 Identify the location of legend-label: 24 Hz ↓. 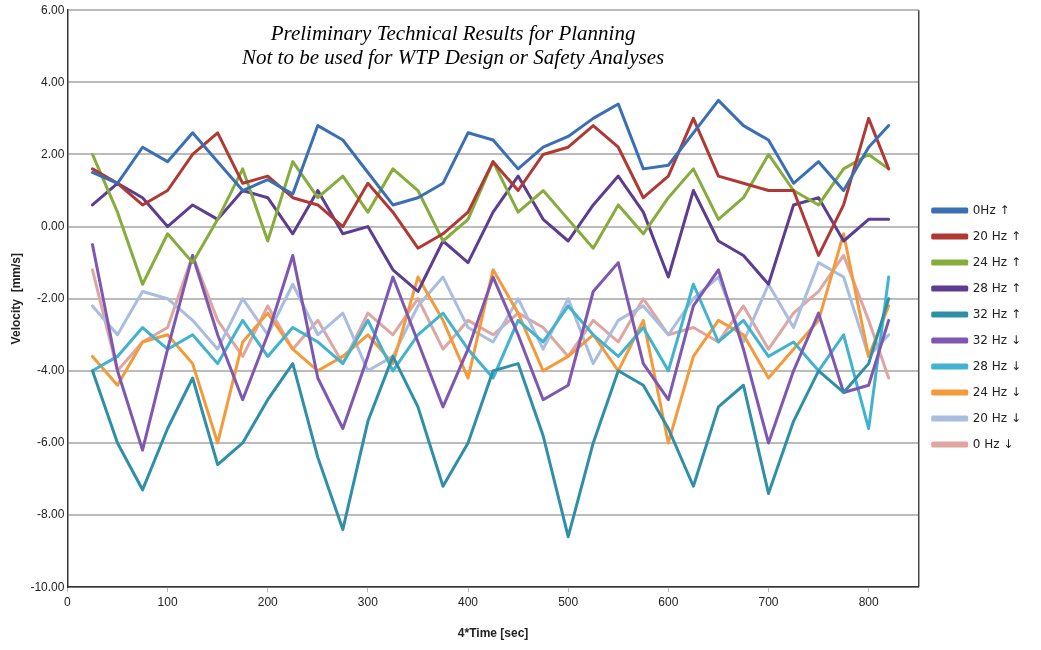
(997, 391).